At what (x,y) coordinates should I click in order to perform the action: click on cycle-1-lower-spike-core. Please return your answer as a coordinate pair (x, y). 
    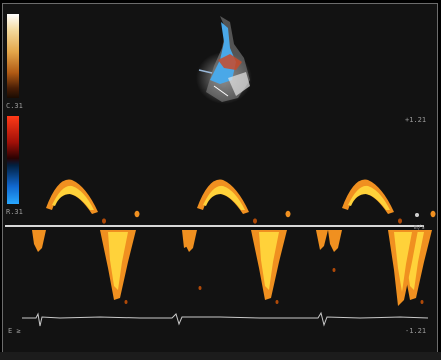
    Looking at the image, I should click on (118, 261).